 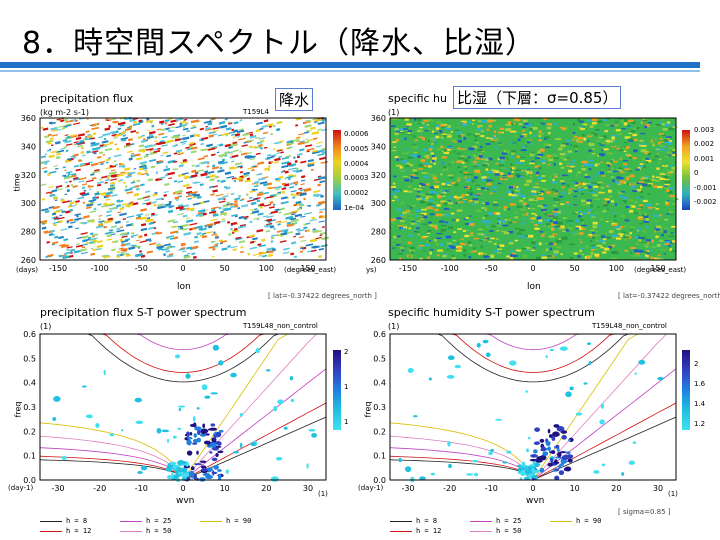 I want to click on title-rule, so click(x=350, y=65).